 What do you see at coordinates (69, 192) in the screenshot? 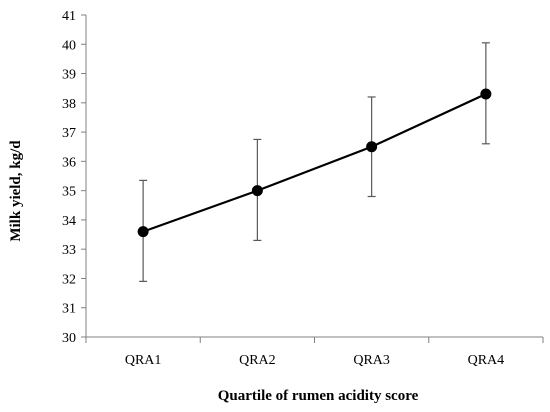
I see `y-tick-label: 35` at bounding box center [69, 192].